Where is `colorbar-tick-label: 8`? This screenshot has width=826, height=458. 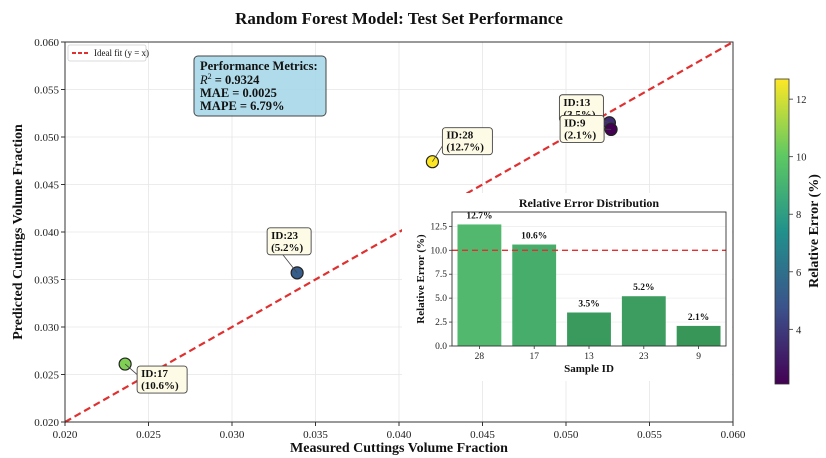 colorbar-tick-label: 8 is located at coordinates (798, 215).